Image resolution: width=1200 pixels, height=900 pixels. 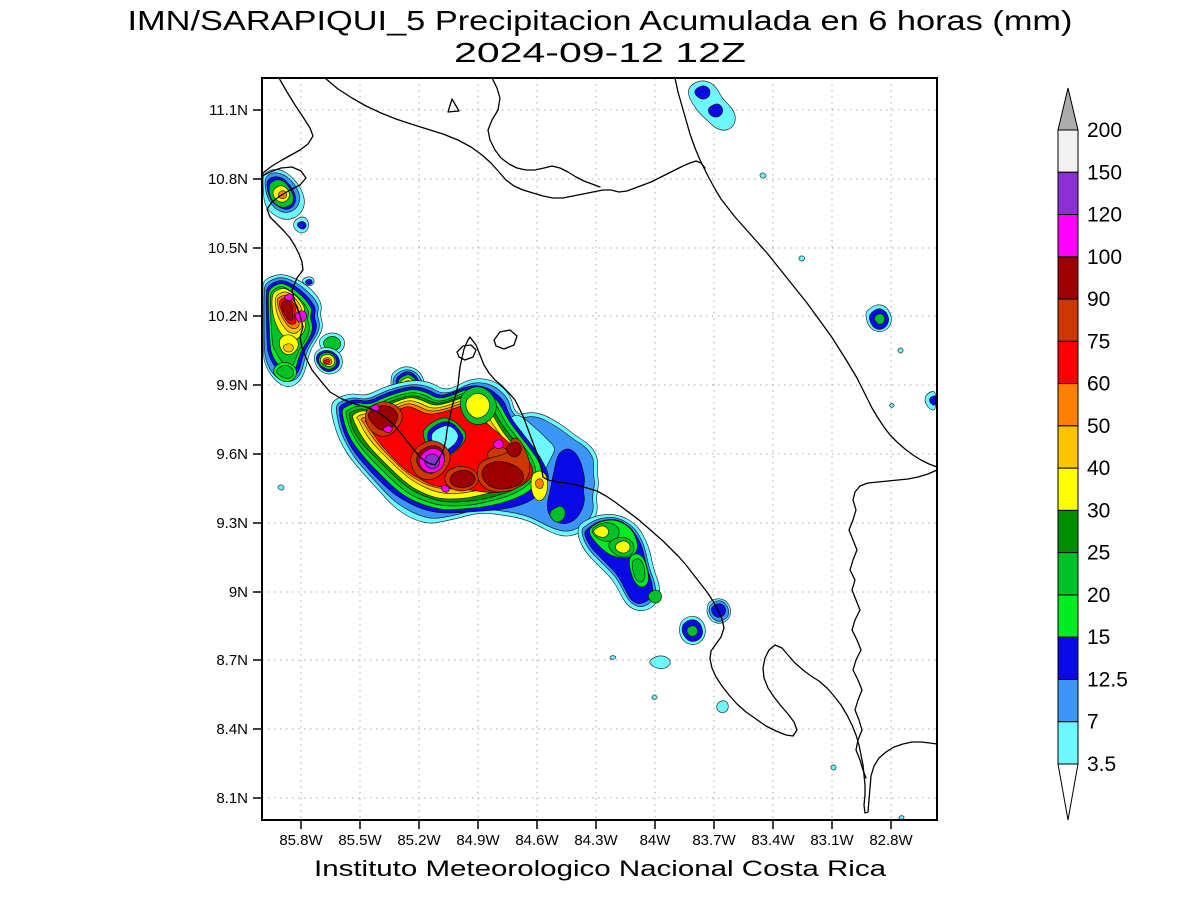 What do you see at coordinates (1104, 257) in the screenshot?
I see `colorbar-label: 100` at bounding box center [1104, 257].